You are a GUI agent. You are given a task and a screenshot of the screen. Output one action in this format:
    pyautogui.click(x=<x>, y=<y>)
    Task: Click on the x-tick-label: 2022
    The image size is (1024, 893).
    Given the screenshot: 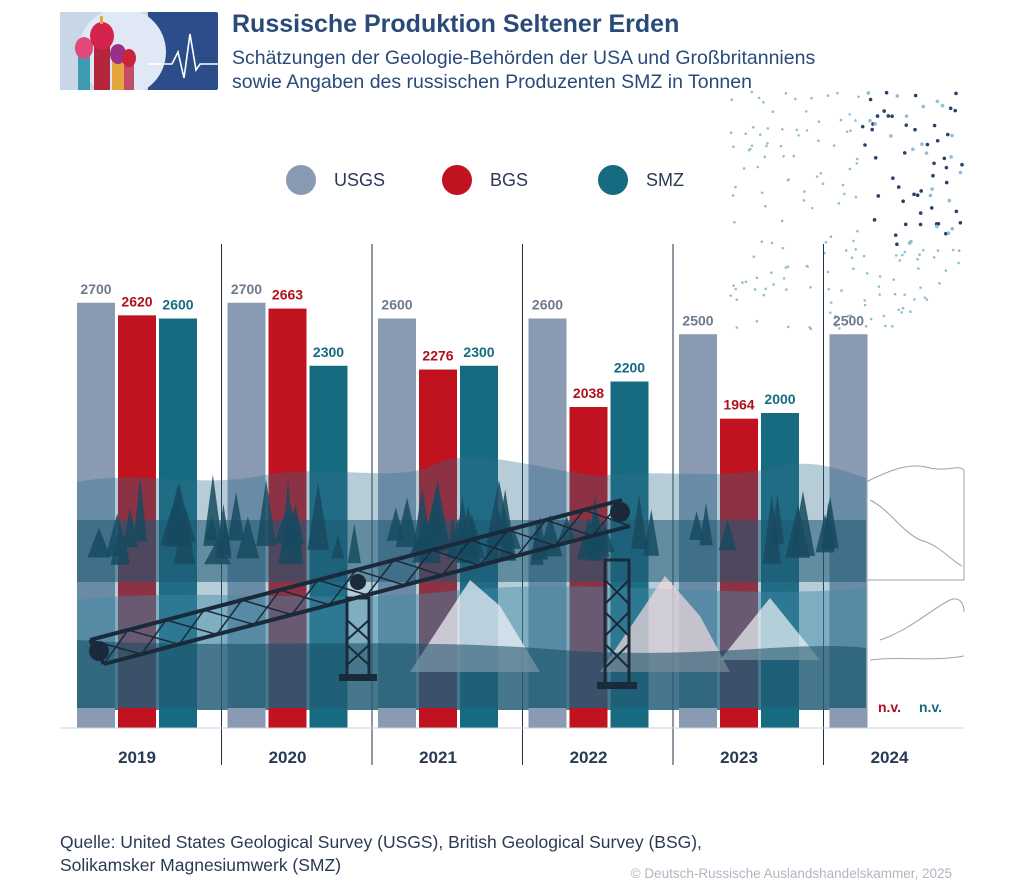 What is the action you would take?
    pyautogui.click(x=589, y=757)
    